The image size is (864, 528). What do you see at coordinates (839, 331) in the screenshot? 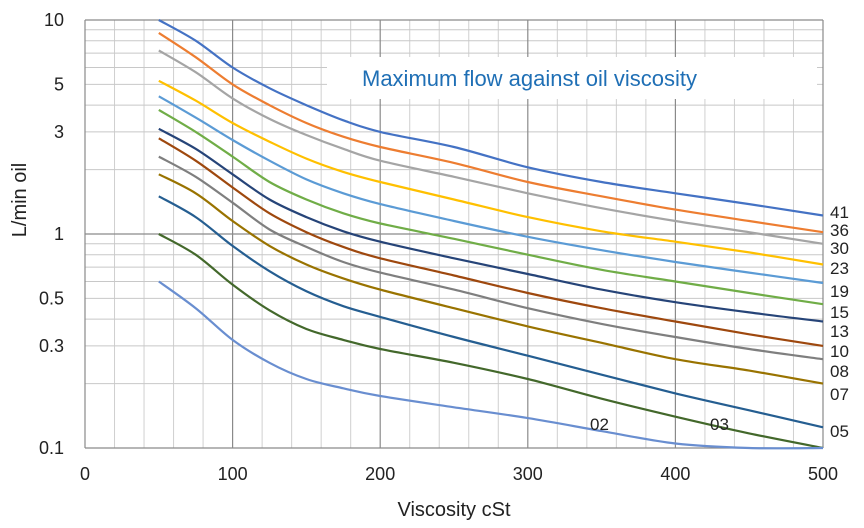
I see `series-label-13: 13` at bounding box center [839, 331].